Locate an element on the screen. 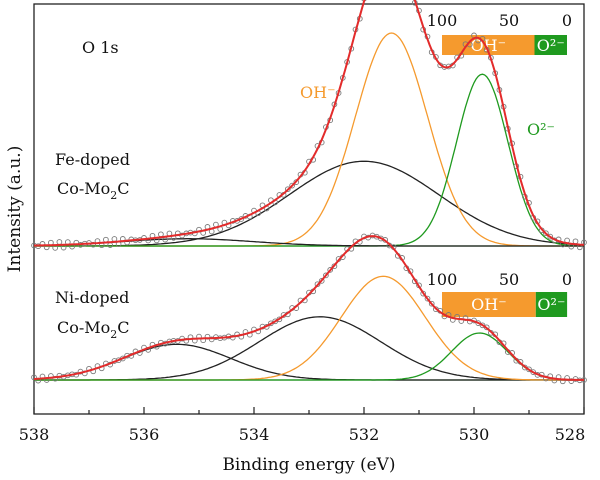  sample-label-bottom-line2: Co-Mo2C is located at coordinates (93, 329).